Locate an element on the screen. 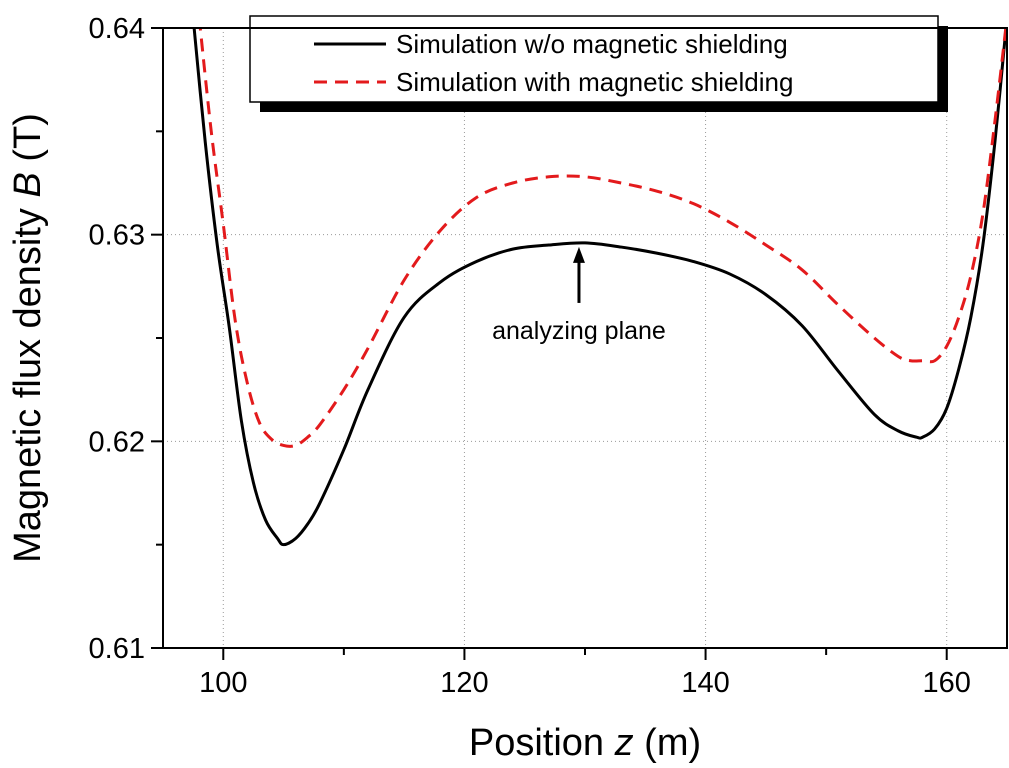 This screenshot has width=1009, height=768. annotation-group: analyzing plane is located at coordinates (579, 295).